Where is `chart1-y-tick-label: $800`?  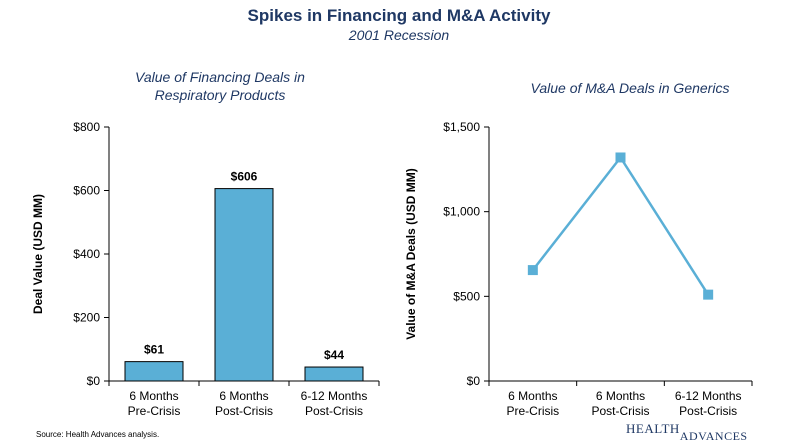
chart1-y-tick-label: $800 is located at coordinates (86, 127).